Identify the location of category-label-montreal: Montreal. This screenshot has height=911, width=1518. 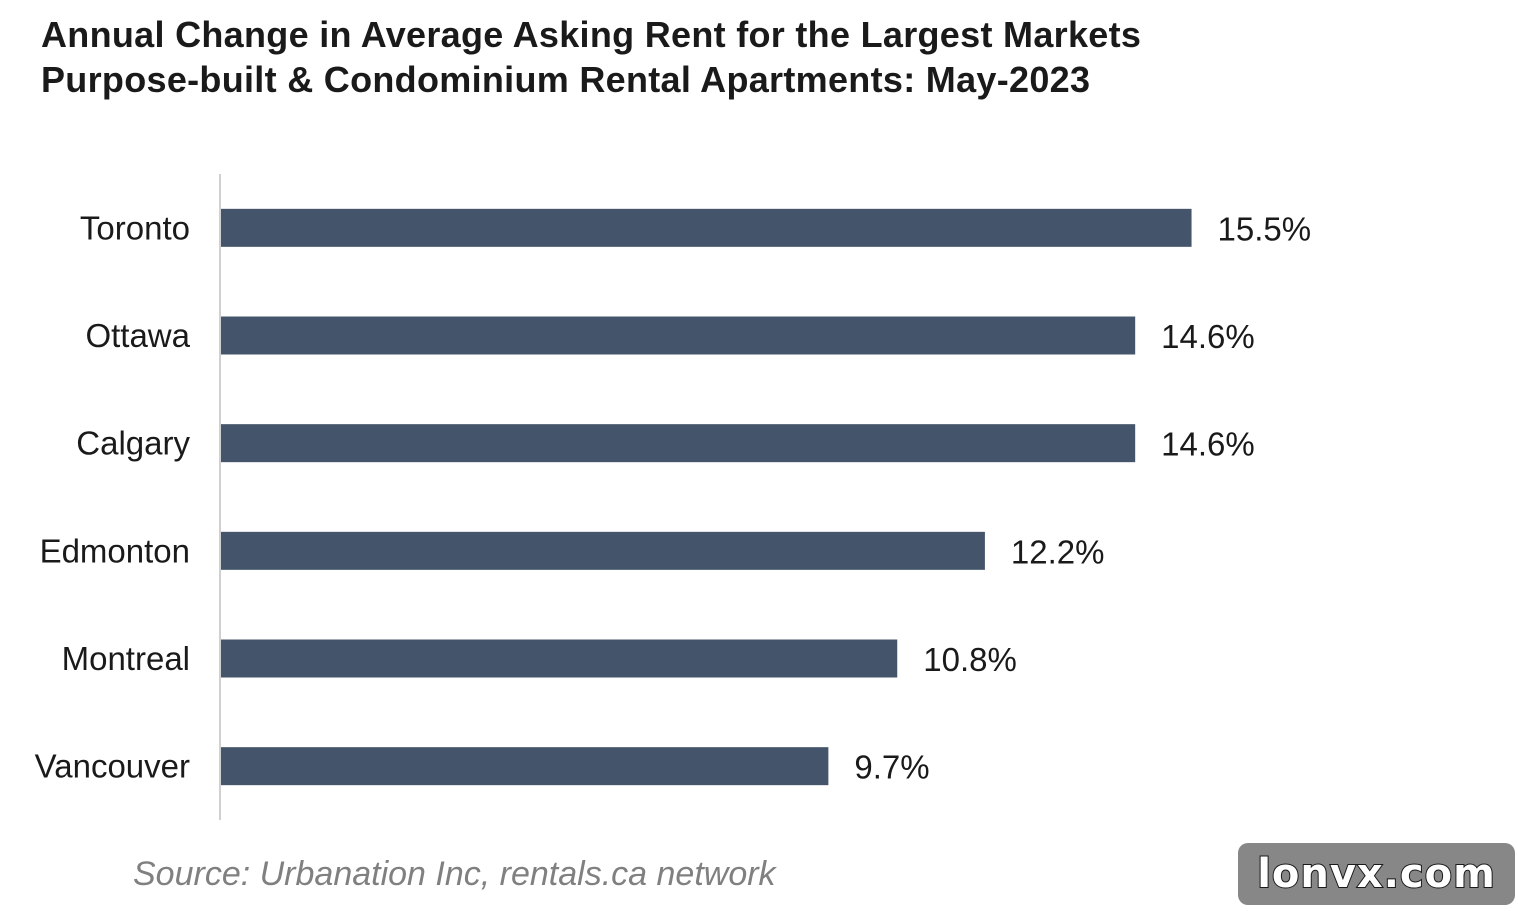
(126, 658).